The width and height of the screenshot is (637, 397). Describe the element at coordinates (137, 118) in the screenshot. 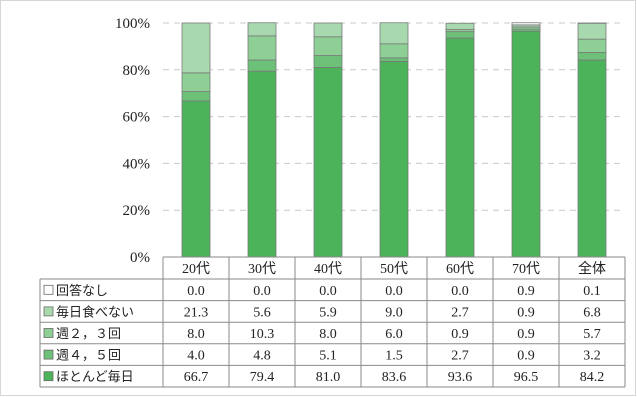

I see `y-tick-label: 60%` at that location.